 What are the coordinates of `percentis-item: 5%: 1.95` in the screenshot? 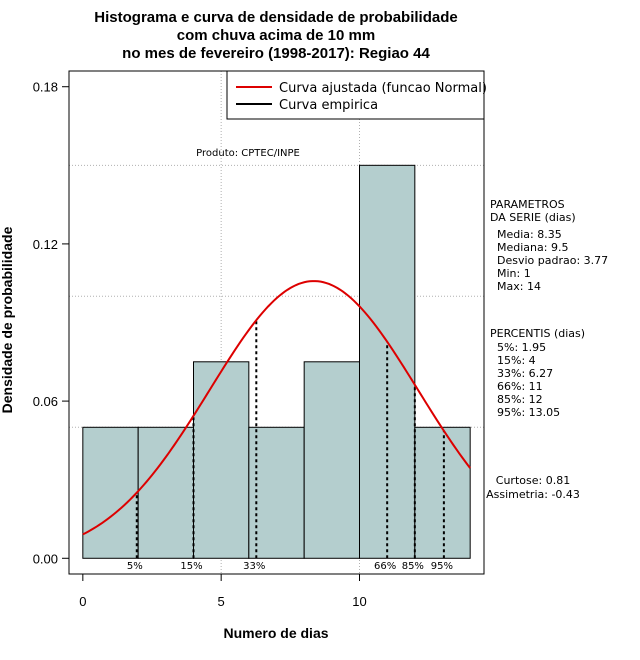 It's located at (521, 347).